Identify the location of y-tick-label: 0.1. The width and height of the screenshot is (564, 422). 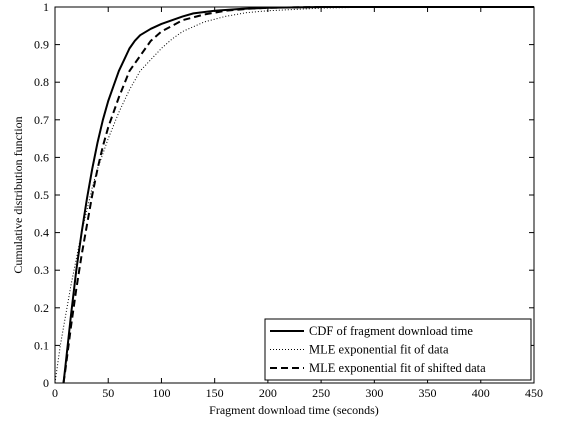
(41, 345).